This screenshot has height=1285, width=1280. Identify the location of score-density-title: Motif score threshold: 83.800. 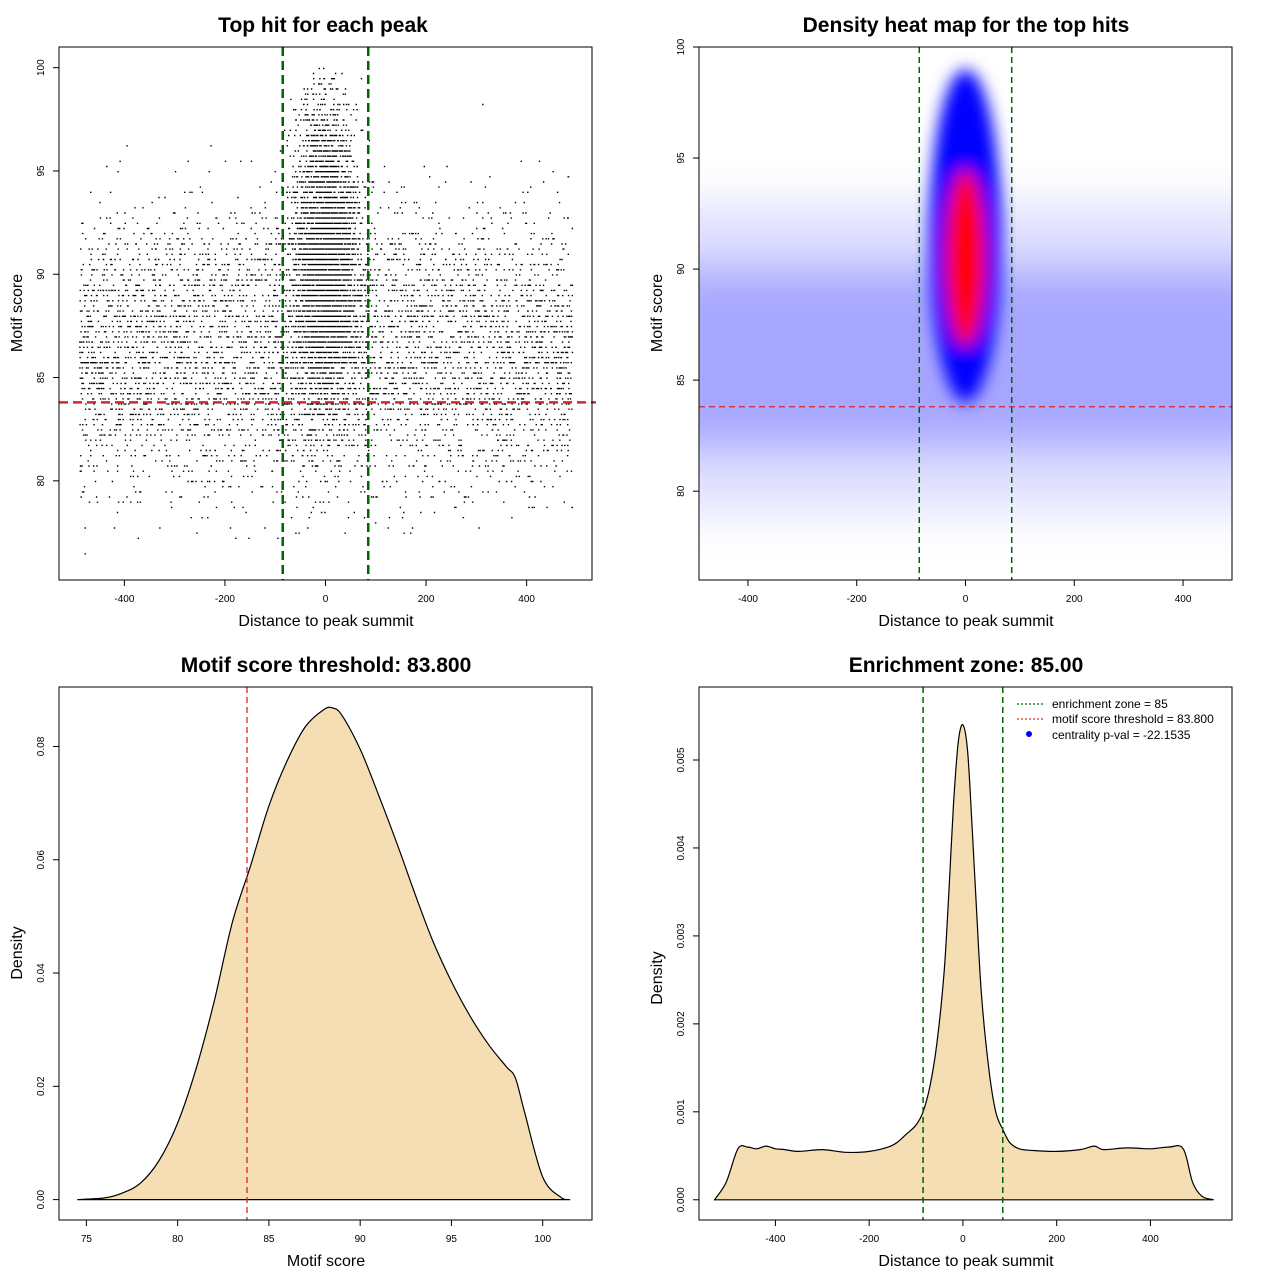
(326, 665).